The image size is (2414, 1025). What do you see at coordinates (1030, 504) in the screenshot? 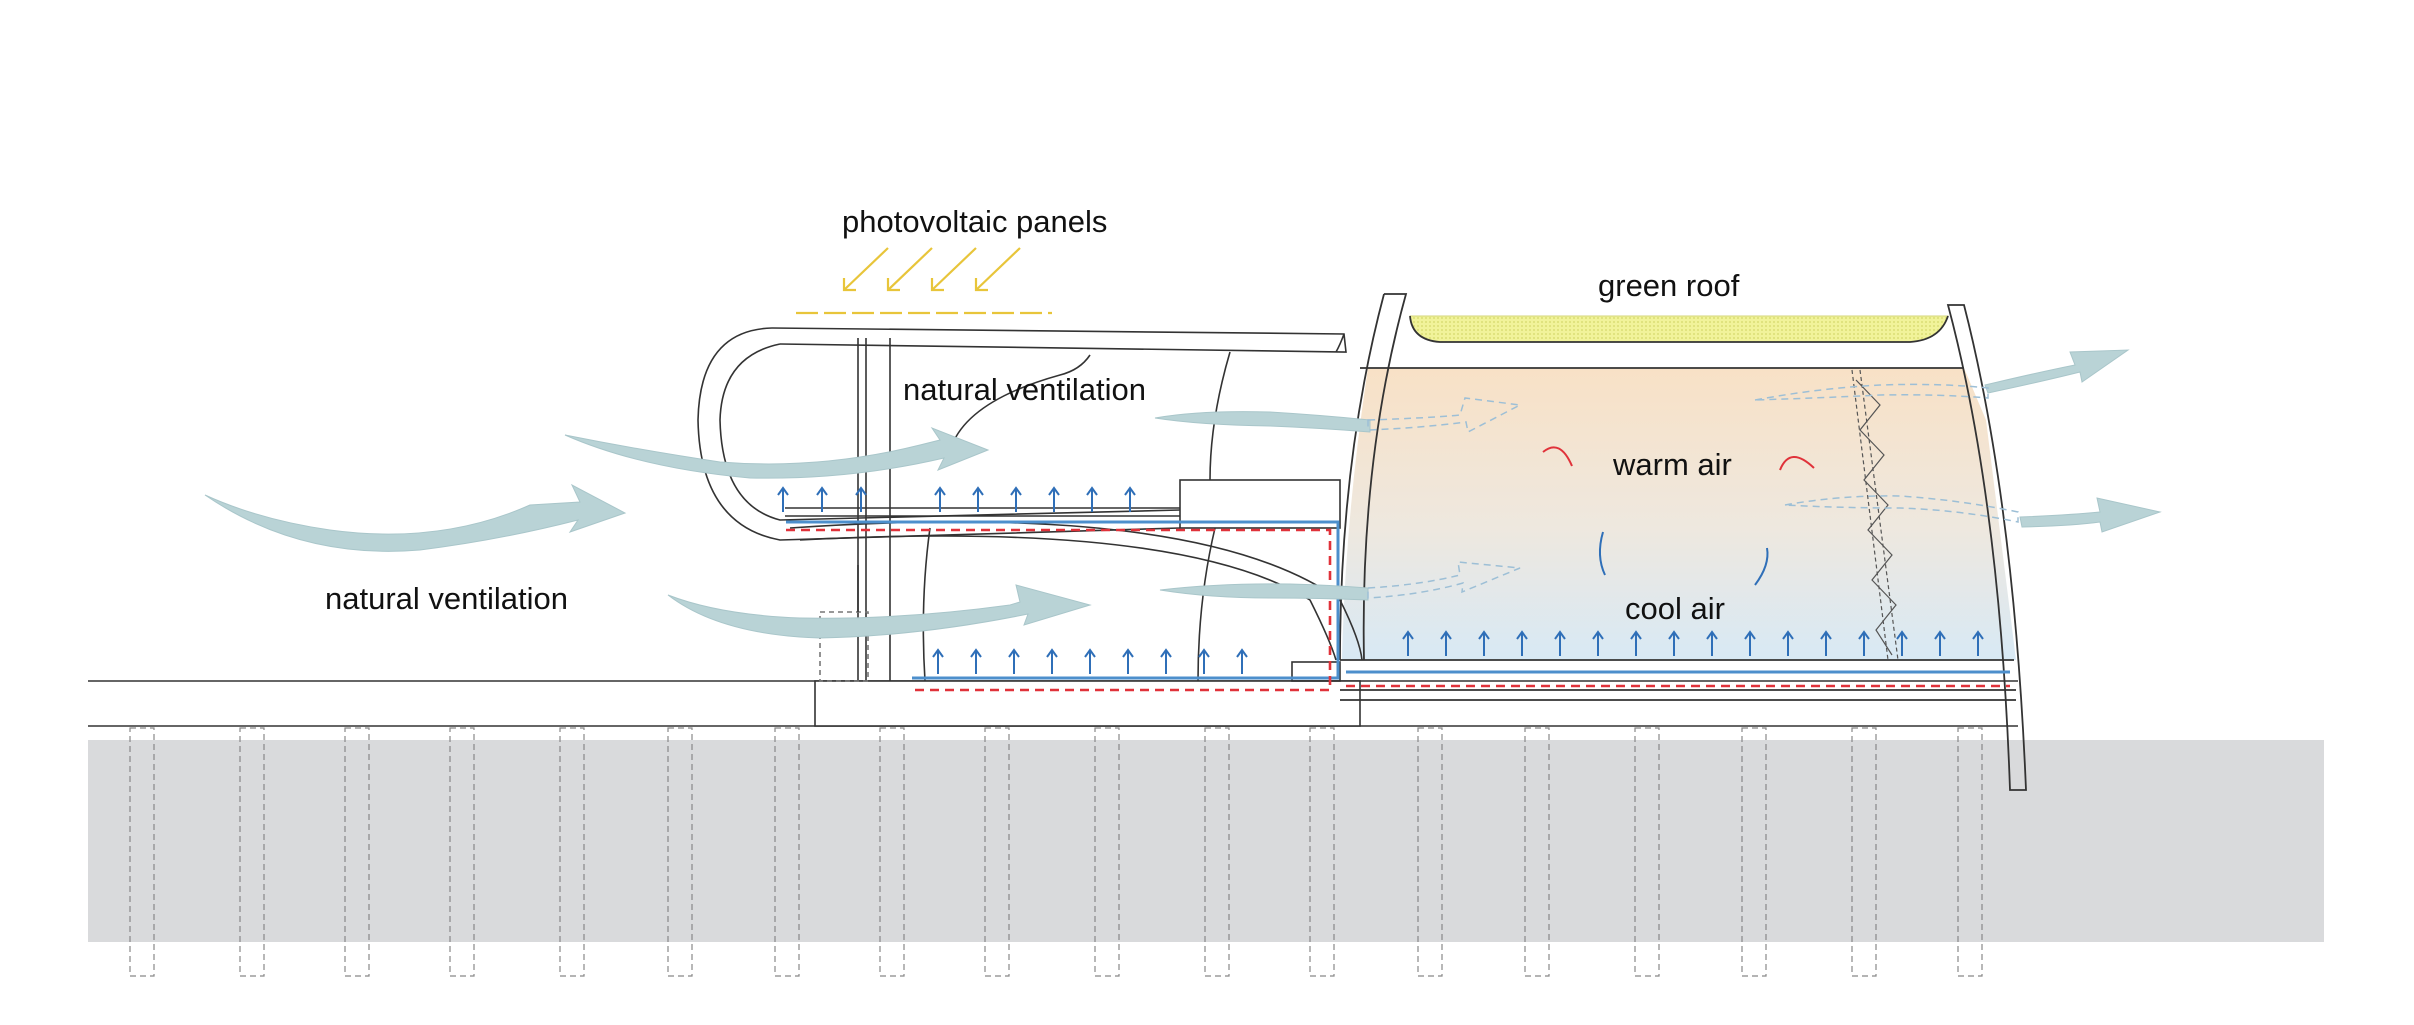
I see `left-pod-structure` at bounding box center [1030, 504].